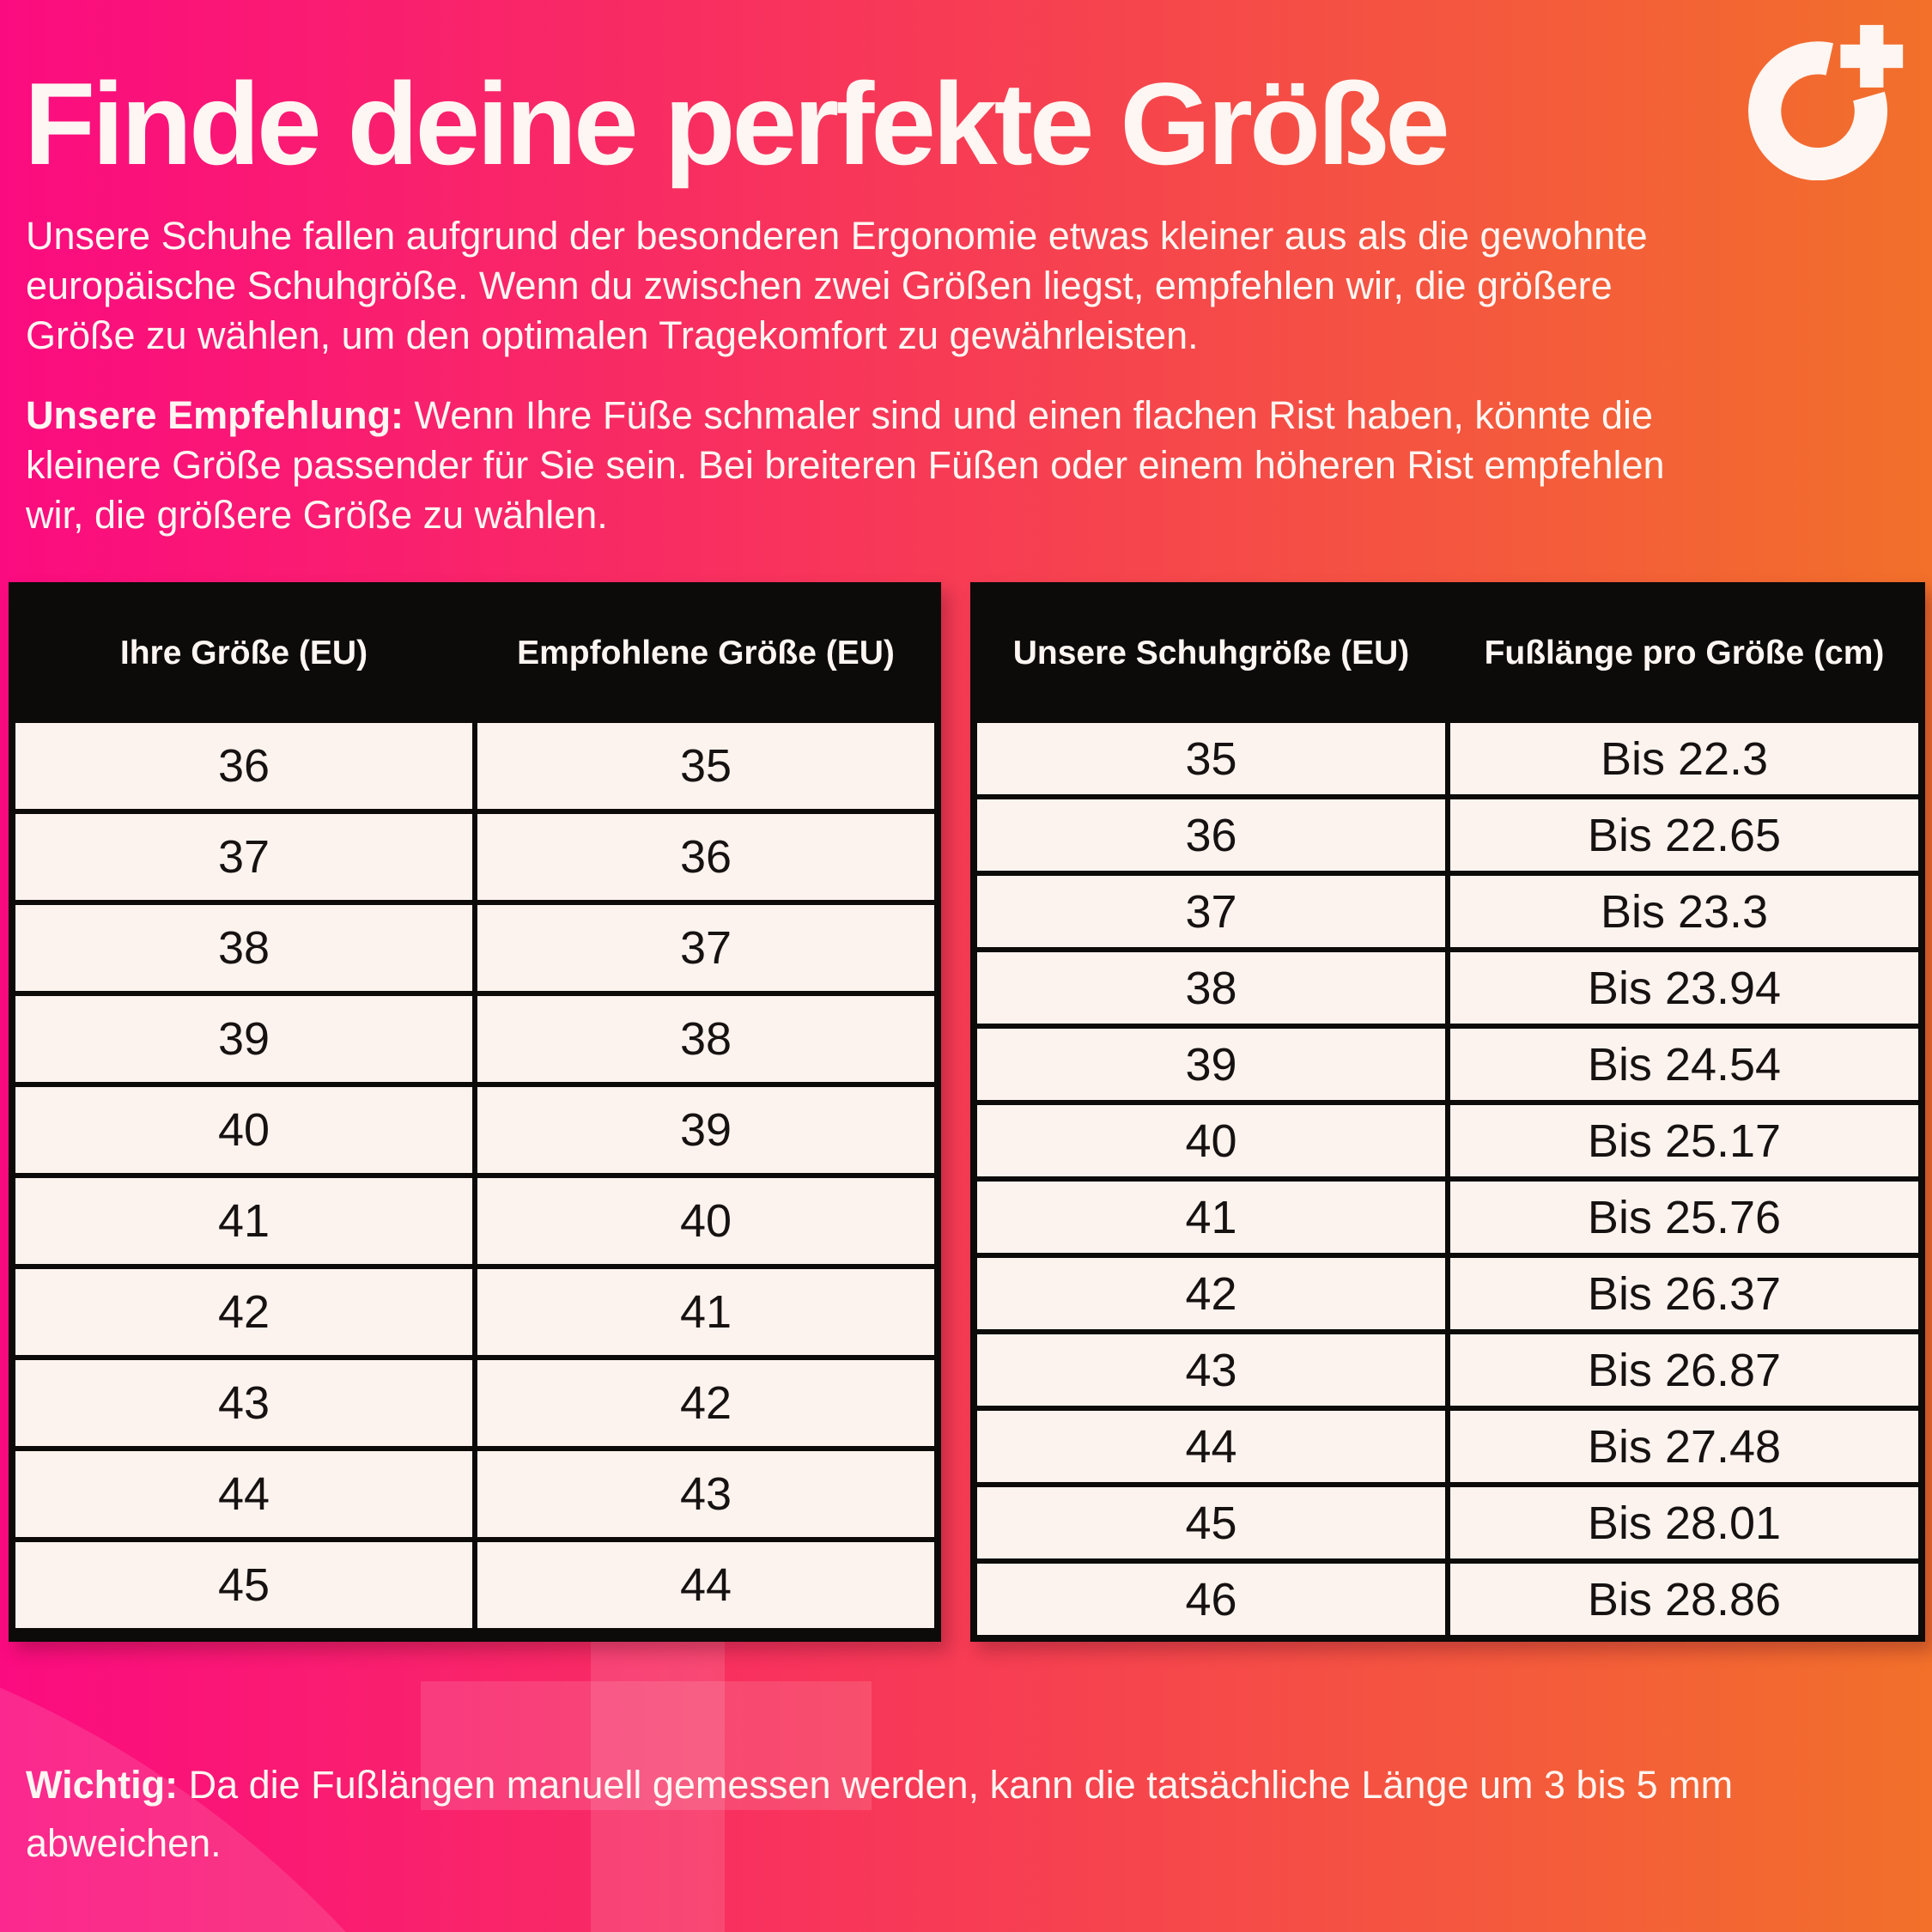  What do you see at coordinates (737, 123) in the screenshot?
I see `page-title: Finde deine perfekte Größe` at bounding box center [737, 123].